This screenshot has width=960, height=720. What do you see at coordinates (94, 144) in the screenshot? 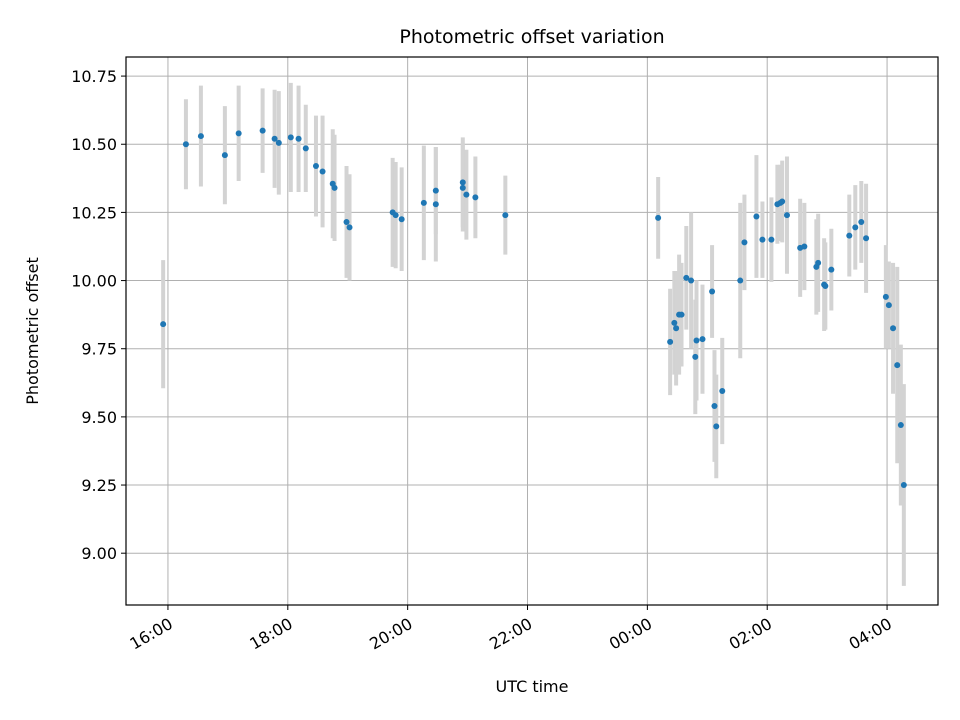
I see `y-tick-label: 10.50` at bounding box center [94, 144].